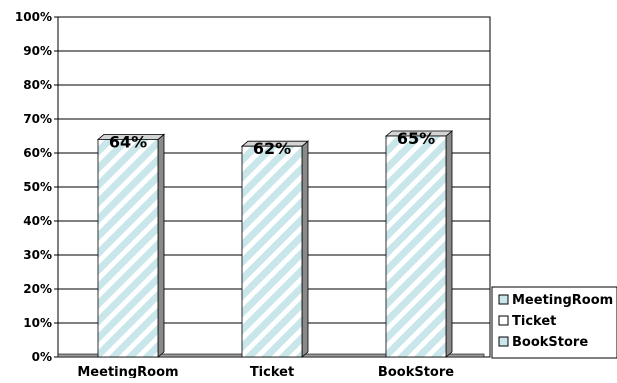 This screenshot has height=383, width=617. What do you see at coordinates (37, 153) in the screenshot?
I see `y-tick-label: 60%` at bounding box center [37, 153].